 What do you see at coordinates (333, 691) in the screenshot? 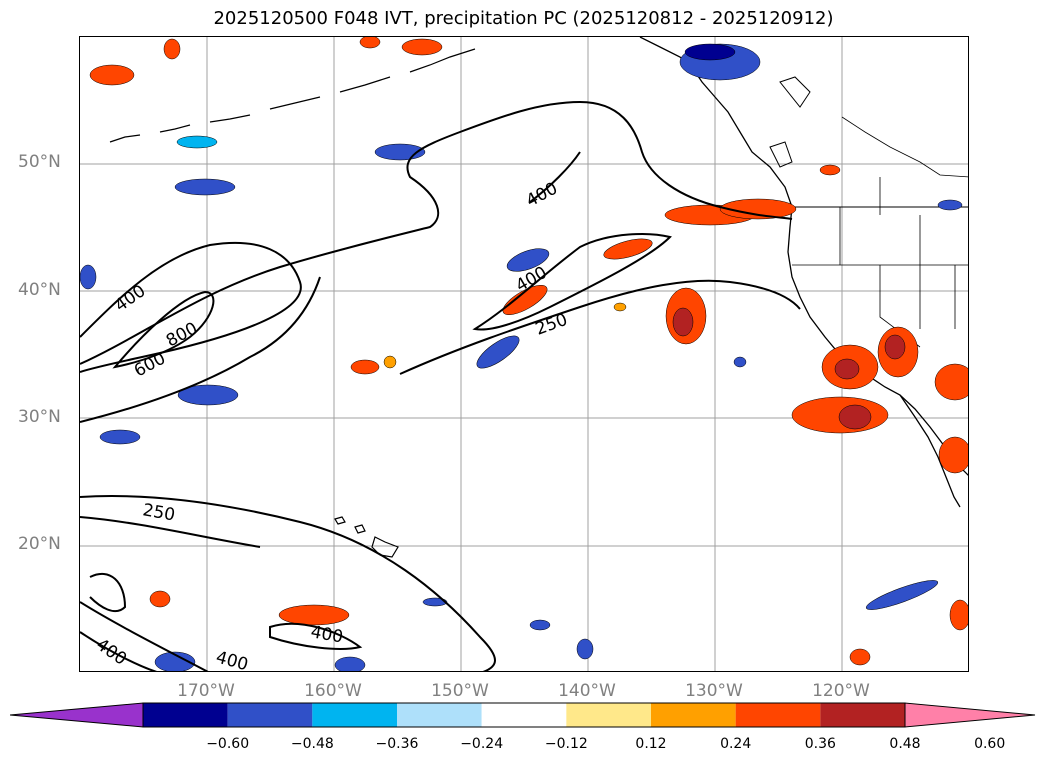
I see `lon-label-160w: 160°W` at bounding box center [333, 691].